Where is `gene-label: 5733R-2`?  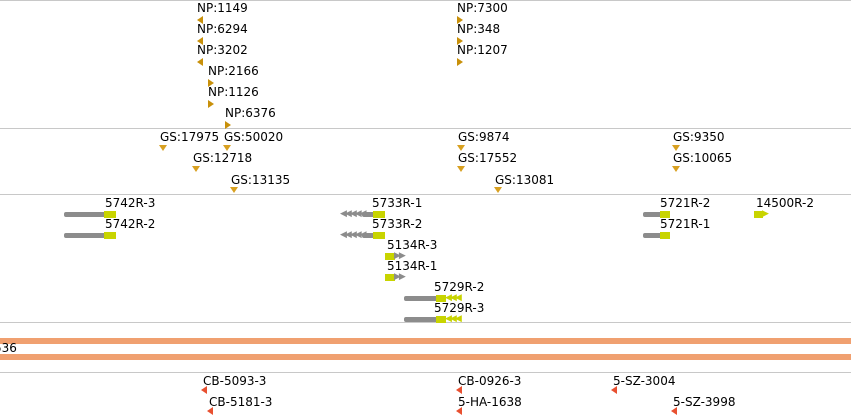
gene-label: 5733R-2 is located at coordinates (397, 224).